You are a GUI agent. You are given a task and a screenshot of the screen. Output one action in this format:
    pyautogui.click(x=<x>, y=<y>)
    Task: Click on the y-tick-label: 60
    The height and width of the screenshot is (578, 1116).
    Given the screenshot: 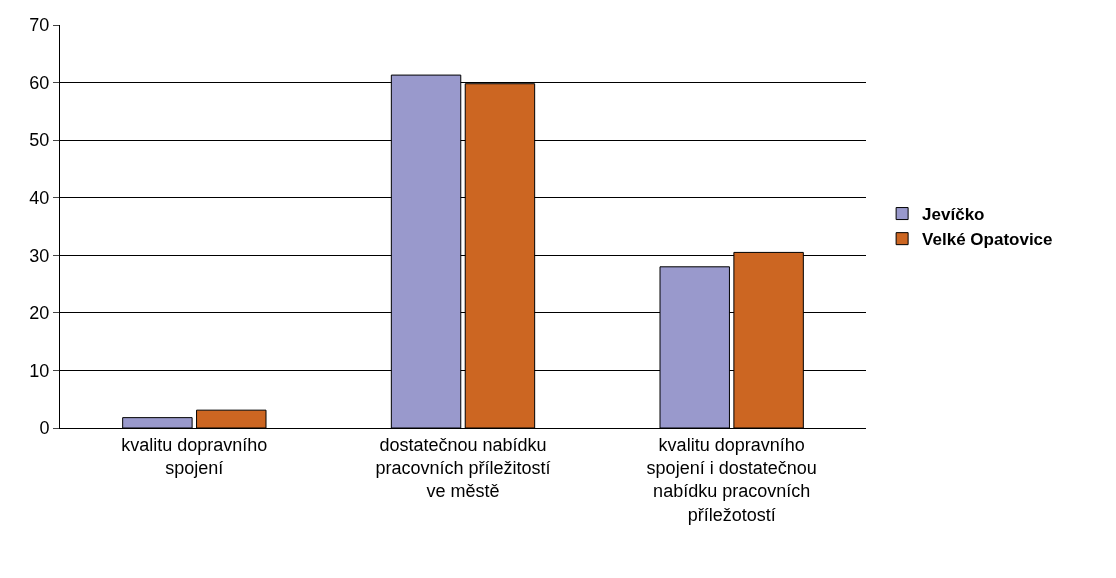 What is the action you would take?
    pyautogui.click(x=39, y=82)
    